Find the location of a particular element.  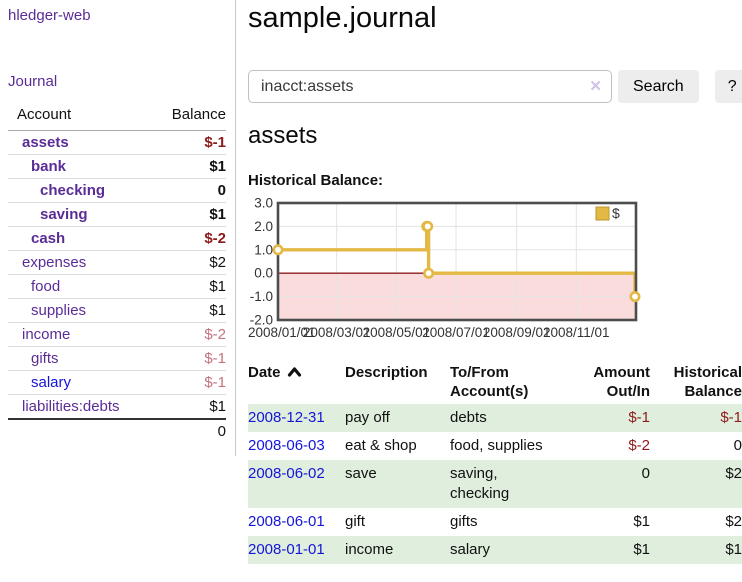

transaction-accounts: salary is located at coordinates (470, 549).